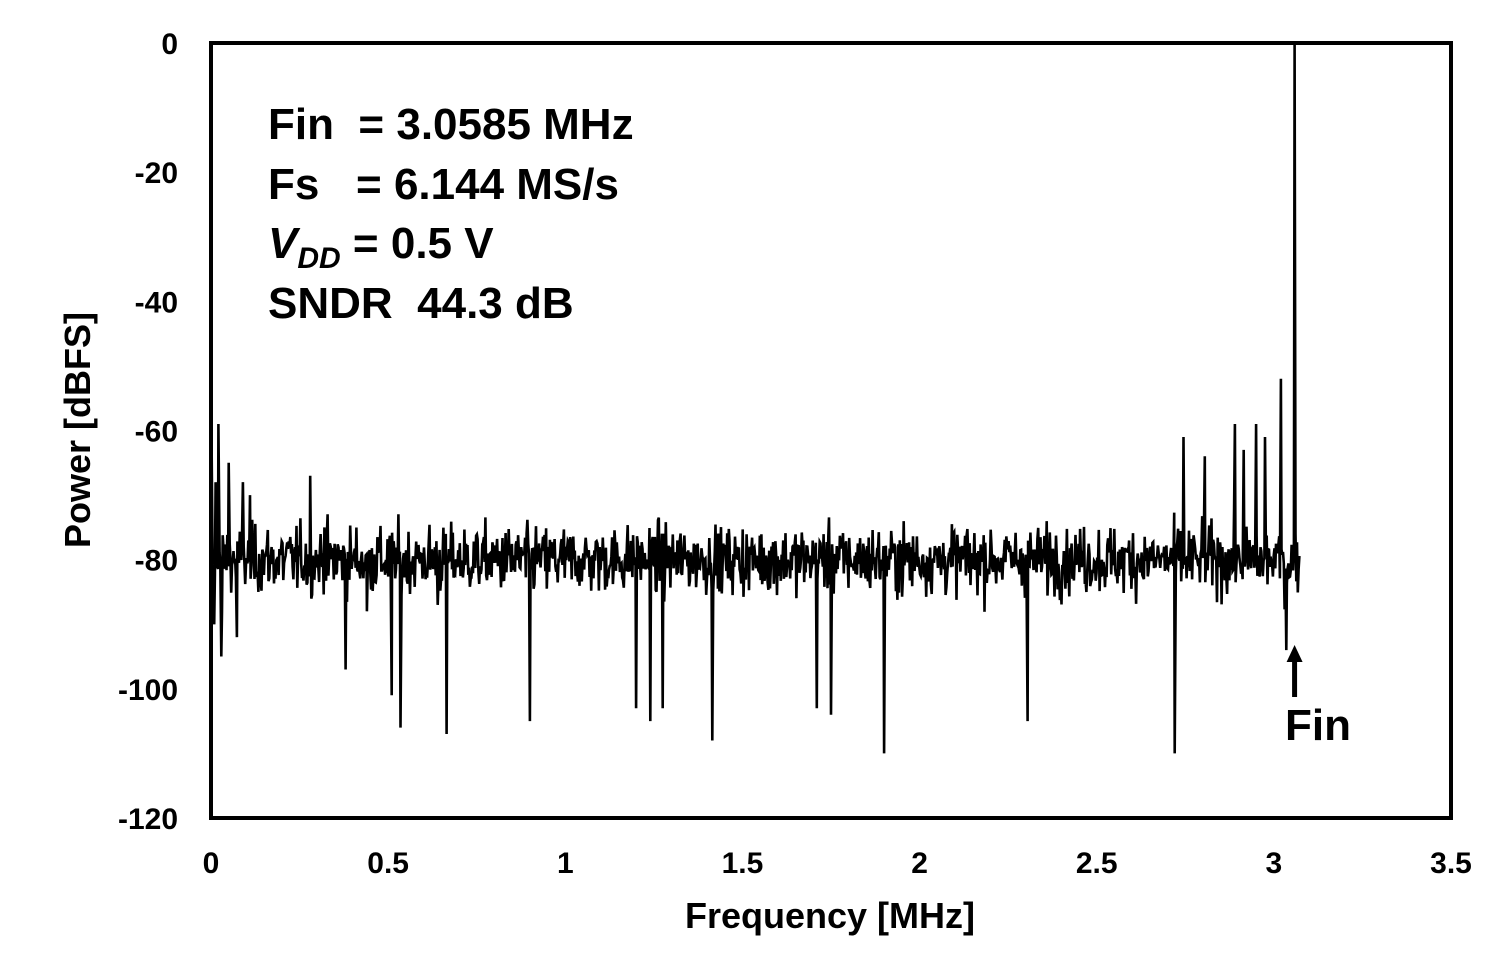 Image resolution: width=1500 pixels, height=964 pixels. What do you see at coordinates (77, 430) in the screenshot?
I see `y-axis-title: Power [dBFS]` at bounding box center [77, 430].